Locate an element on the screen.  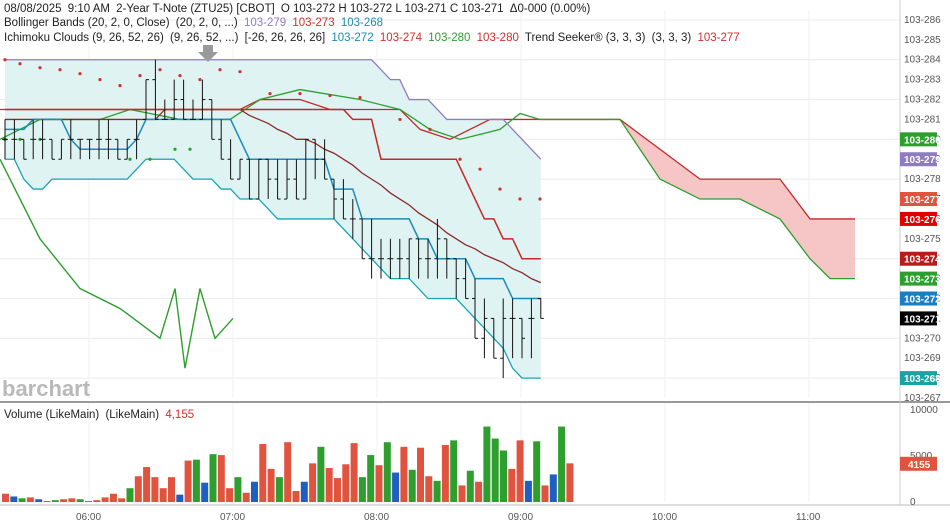
time-tick-label: 06:00 is located at coordinates (88, 517).